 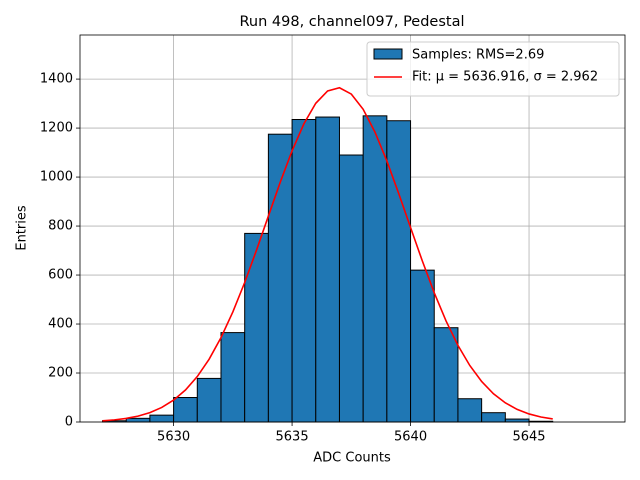 I want to click on y-tick-label: 200, so click(x=60, y=373).